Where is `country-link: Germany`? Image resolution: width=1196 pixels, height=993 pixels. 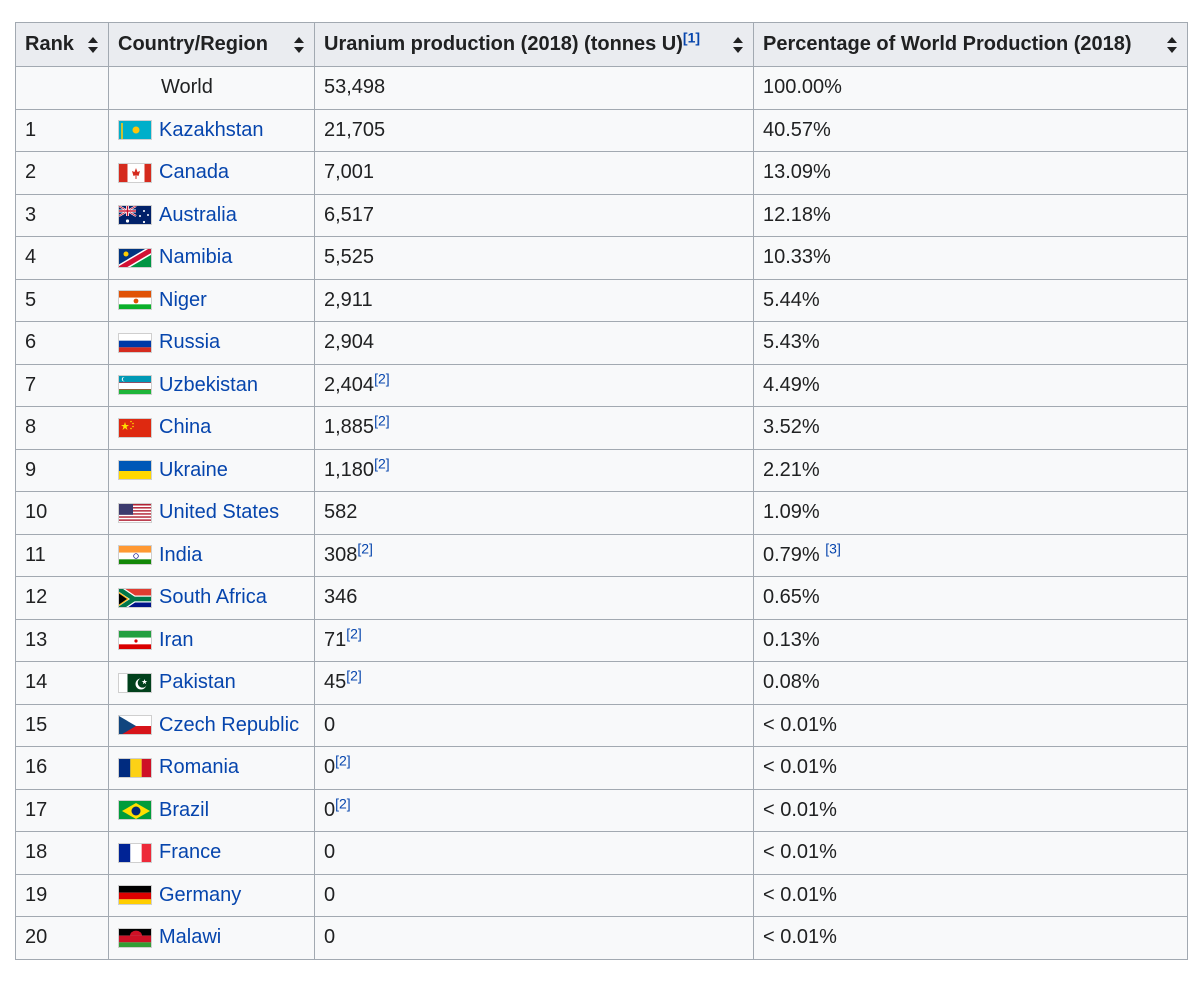 country-link: Germany is located at coordinates (200, 894).